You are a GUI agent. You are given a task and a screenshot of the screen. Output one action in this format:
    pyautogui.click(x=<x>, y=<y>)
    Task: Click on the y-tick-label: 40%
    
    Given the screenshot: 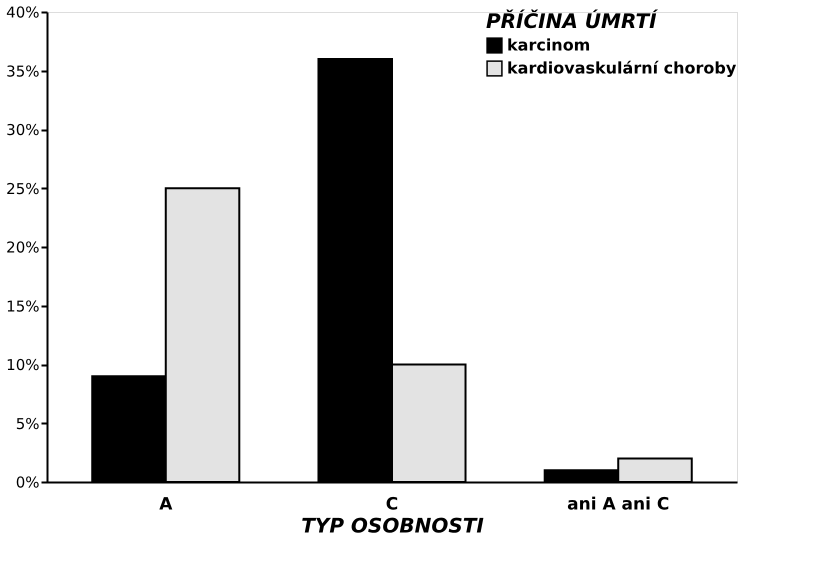 What is the action you would take?
    pyautogui.click(x=23, y=13)
    